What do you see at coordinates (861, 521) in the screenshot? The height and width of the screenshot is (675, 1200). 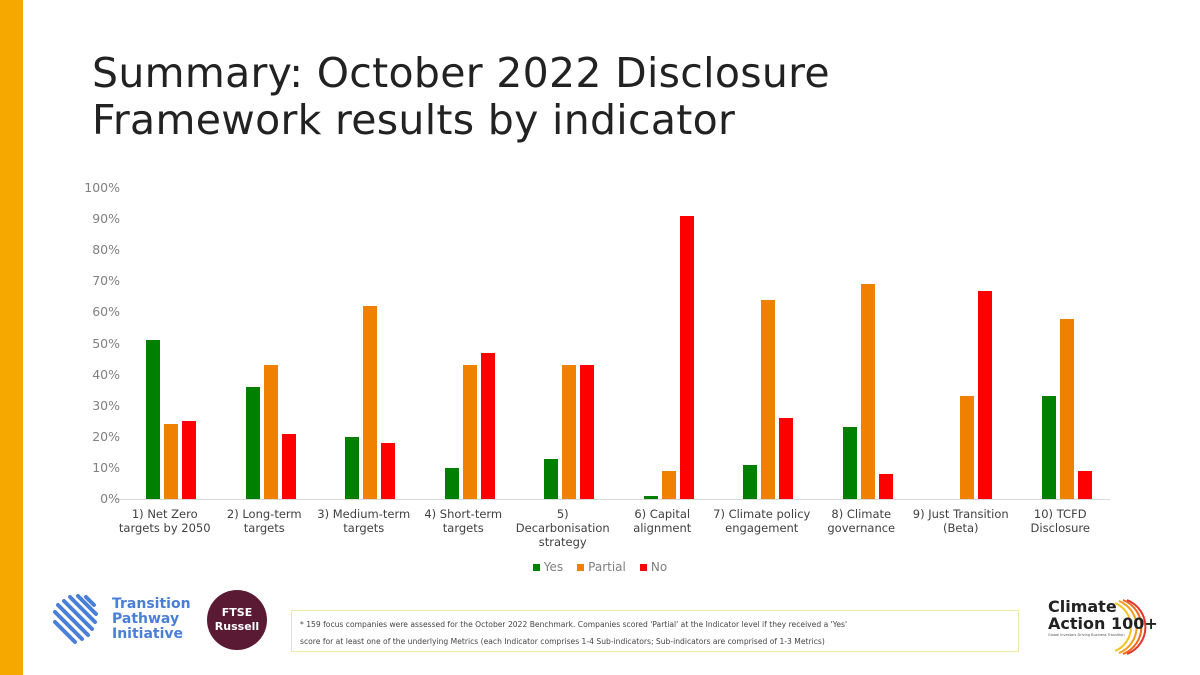 I see `category-label: 8) Climate governance` at bounding box center [861, 521].